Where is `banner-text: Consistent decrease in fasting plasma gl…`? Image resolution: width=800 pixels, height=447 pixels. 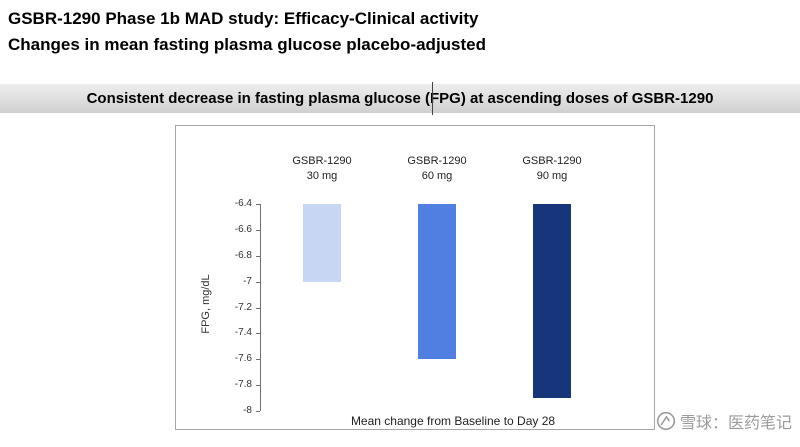
banner-text: Consistent decrease in fasting plasma gl… is located at coordinates (400, 98).